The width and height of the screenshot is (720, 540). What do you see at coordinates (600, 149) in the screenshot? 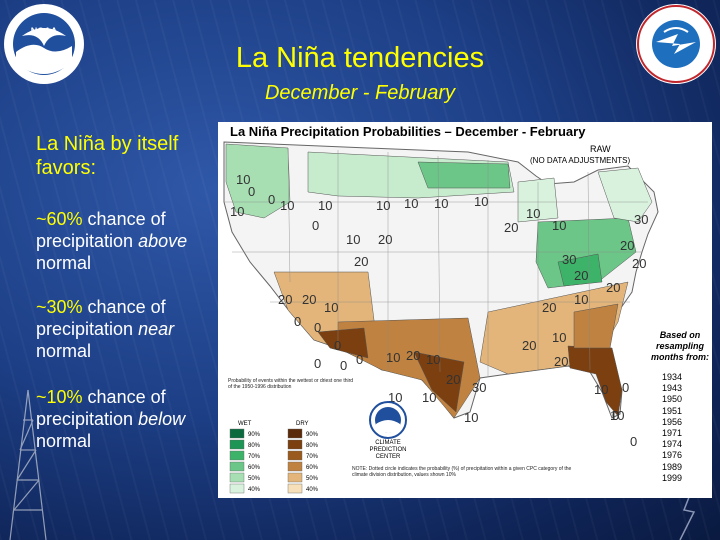
I see `raw-label: RAW` at bounding box center [600, 149].